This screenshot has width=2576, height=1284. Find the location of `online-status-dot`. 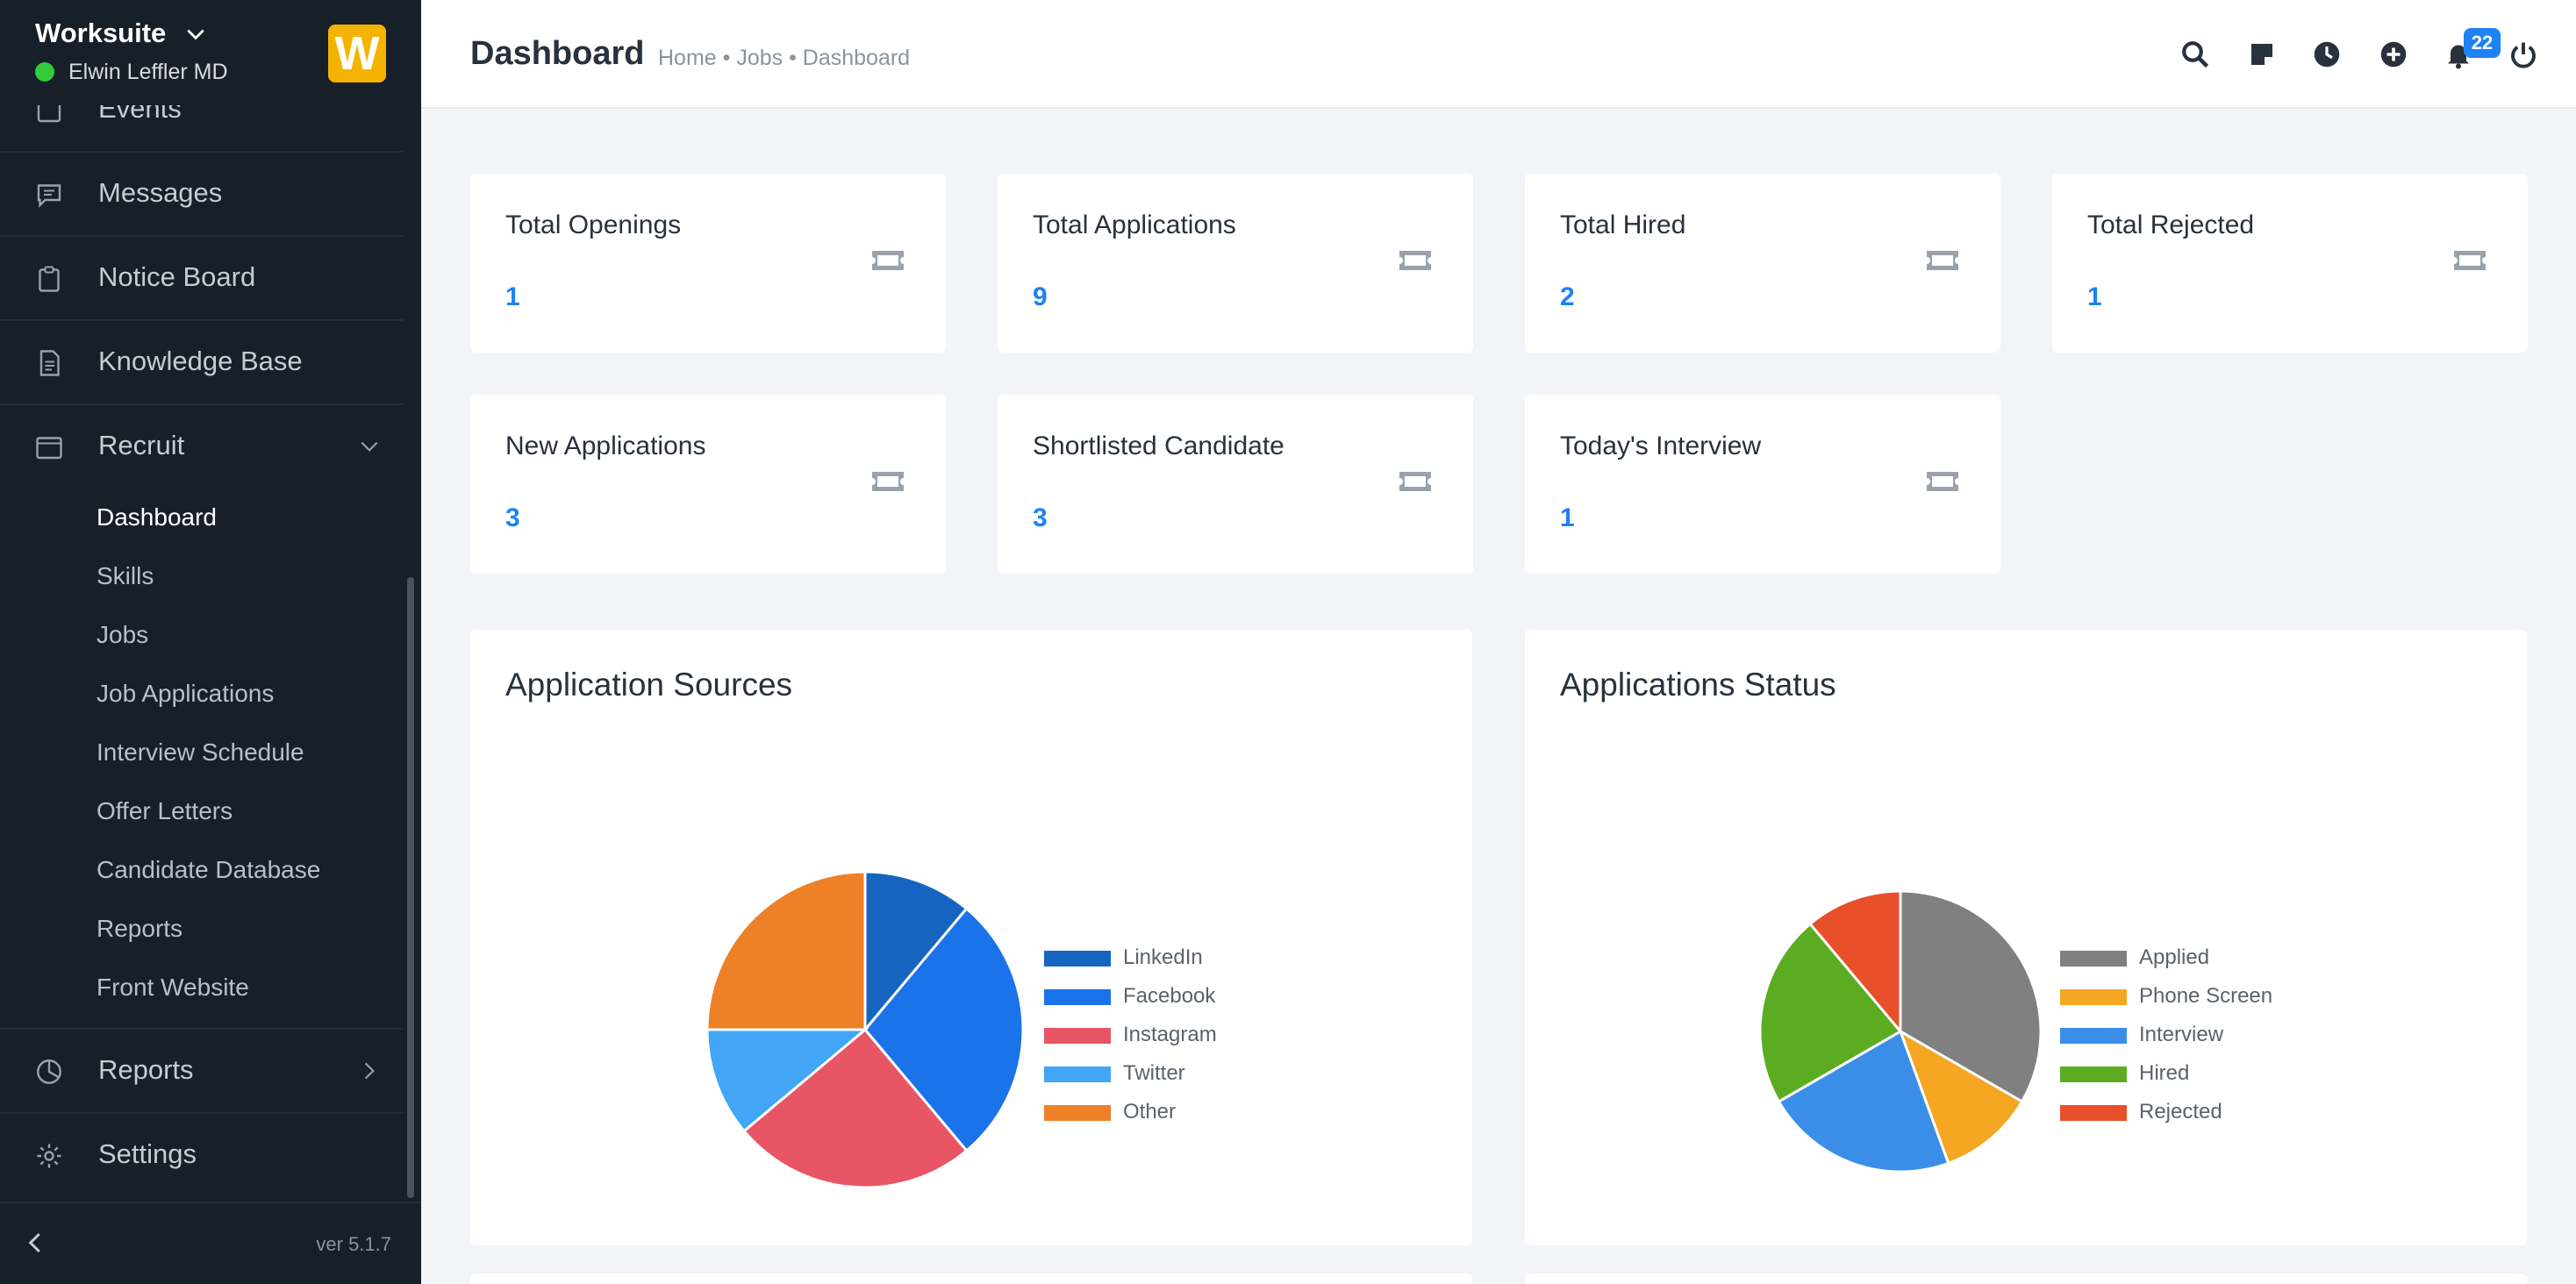

online-status-dot is located at coordinates (44, 72).